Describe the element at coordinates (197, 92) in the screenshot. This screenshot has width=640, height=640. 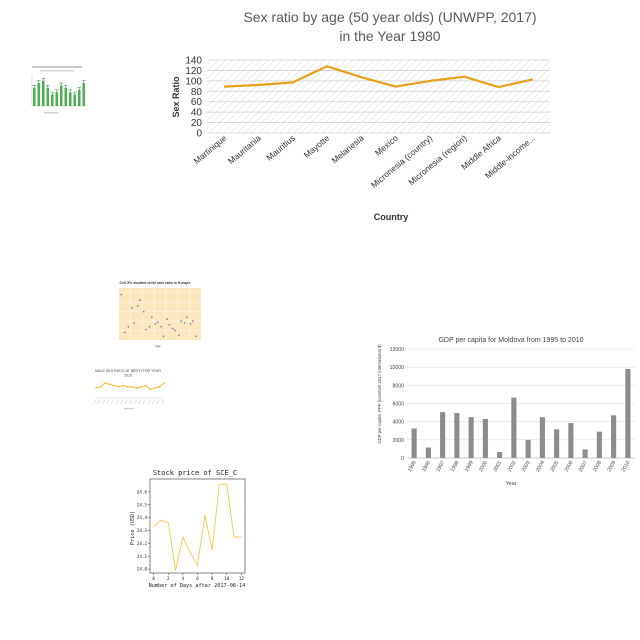
I see `y-tick-label: 80` at that location.